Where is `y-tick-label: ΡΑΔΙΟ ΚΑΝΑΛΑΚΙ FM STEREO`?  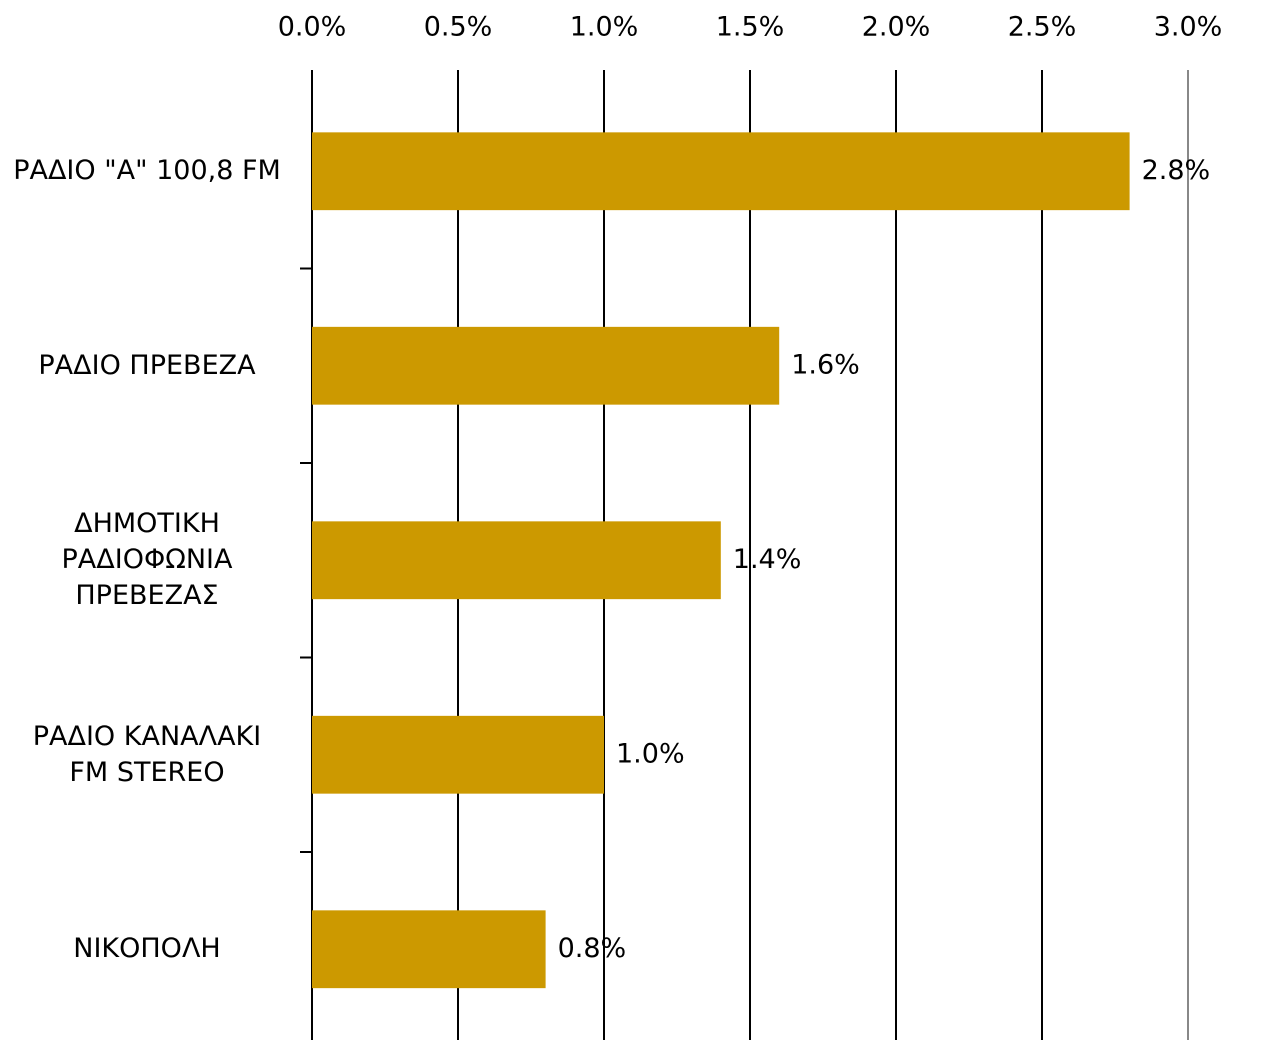
y-tick-label: ΡΑΔΙΟ ΚΑΝΑΛΑΚΙ FM STEREO is located at coordinates (147, 754).